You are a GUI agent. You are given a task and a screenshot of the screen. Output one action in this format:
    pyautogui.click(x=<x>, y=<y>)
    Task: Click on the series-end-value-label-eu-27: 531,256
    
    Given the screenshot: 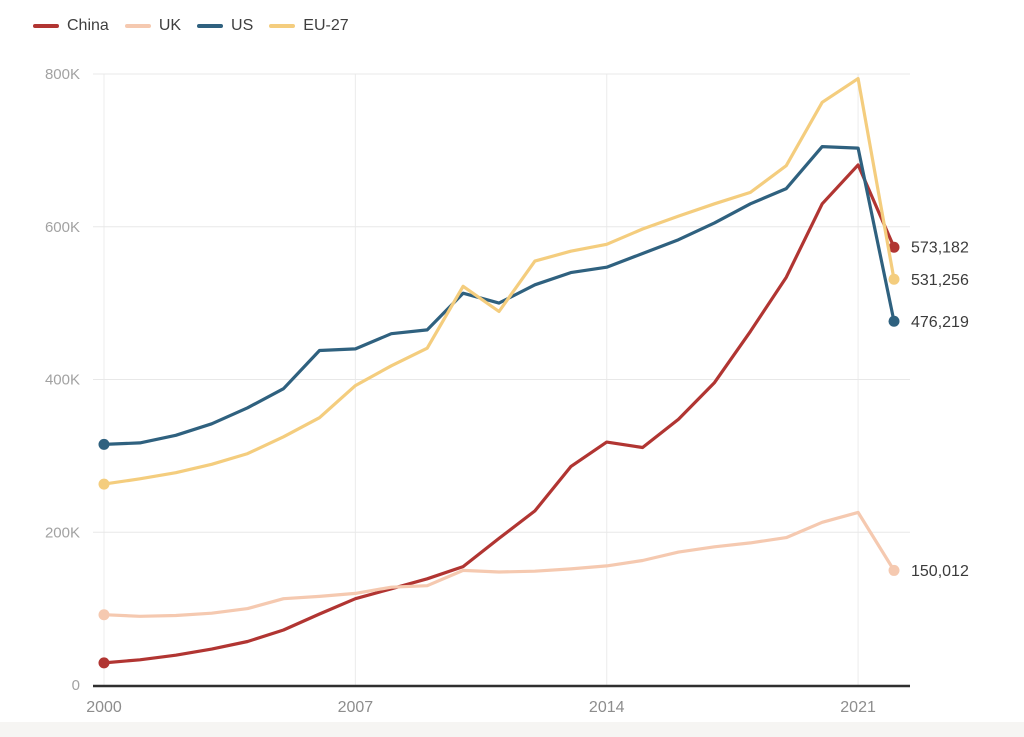 What is the action you would take?
    pyautogui.click(x=940, y=280)
    